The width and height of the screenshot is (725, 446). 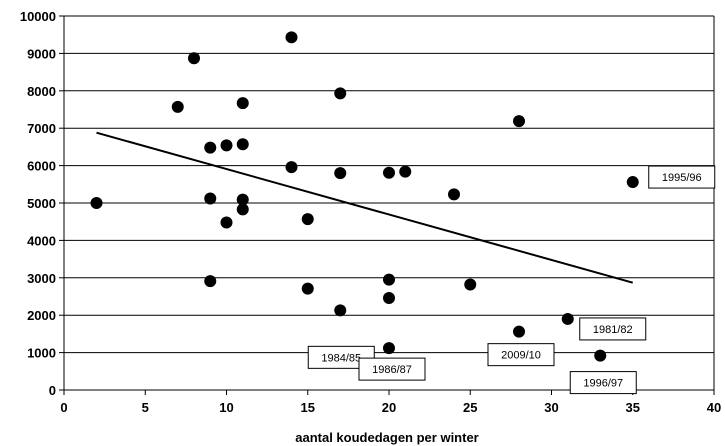 What do you see at coordinates (52, 390) in the screenshot?
I see `y-tick-label: 0` at bounding box center [52, 390].